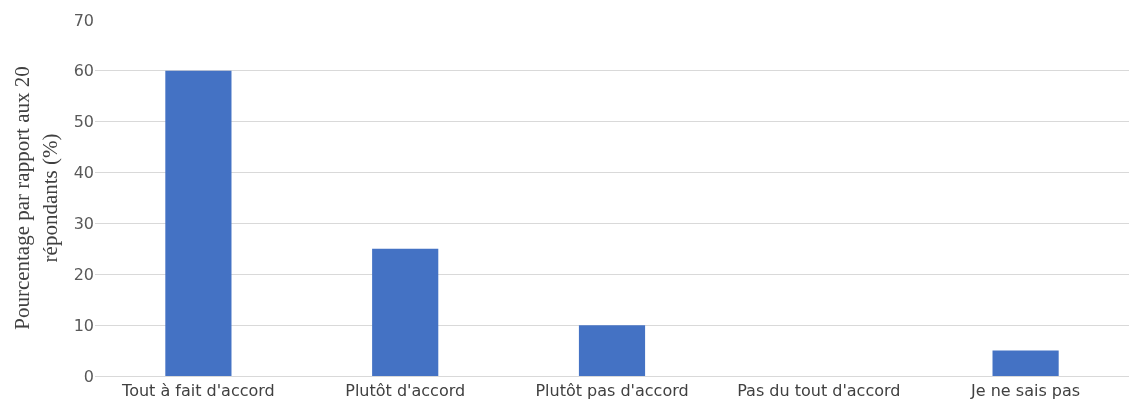 This screenshot has height=410, width=1139. I want to click on y-tick-label: 10, so click(83, 325).